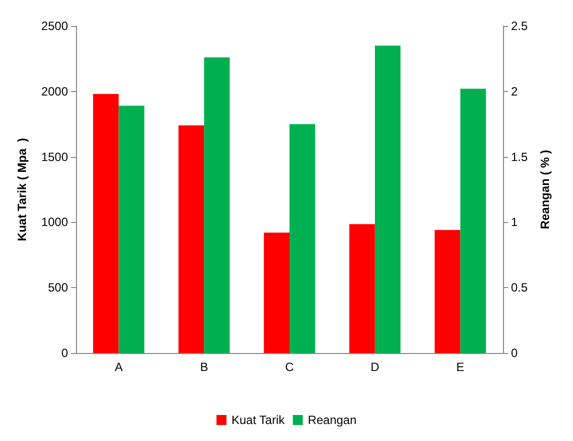 The width and height of the screenshot is (573, 441). What do you see at coordinates (460, 367) in the screenshot?
I see `x-tick-label: E` at bounding box center [460, 367].